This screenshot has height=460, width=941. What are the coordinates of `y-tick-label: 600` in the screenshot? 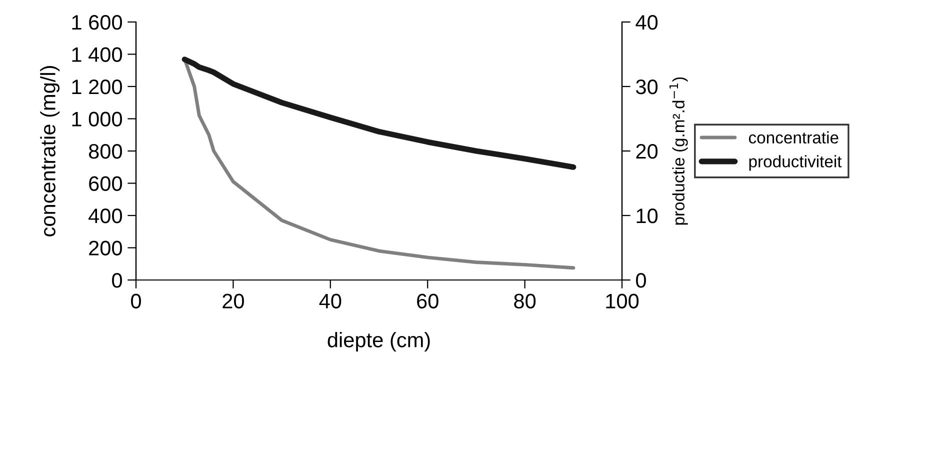 It's located at (105, 184).